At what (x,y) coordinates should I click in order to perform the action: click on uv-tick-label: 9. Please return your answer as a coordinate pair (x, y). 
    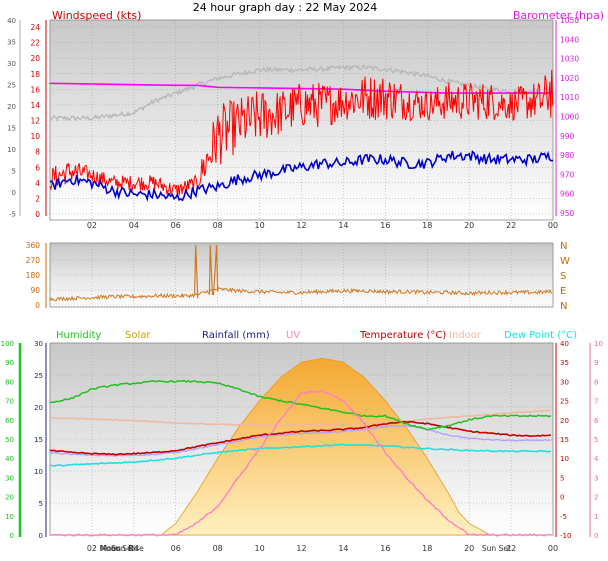
    Looking at the image, I should click on (596, 363).